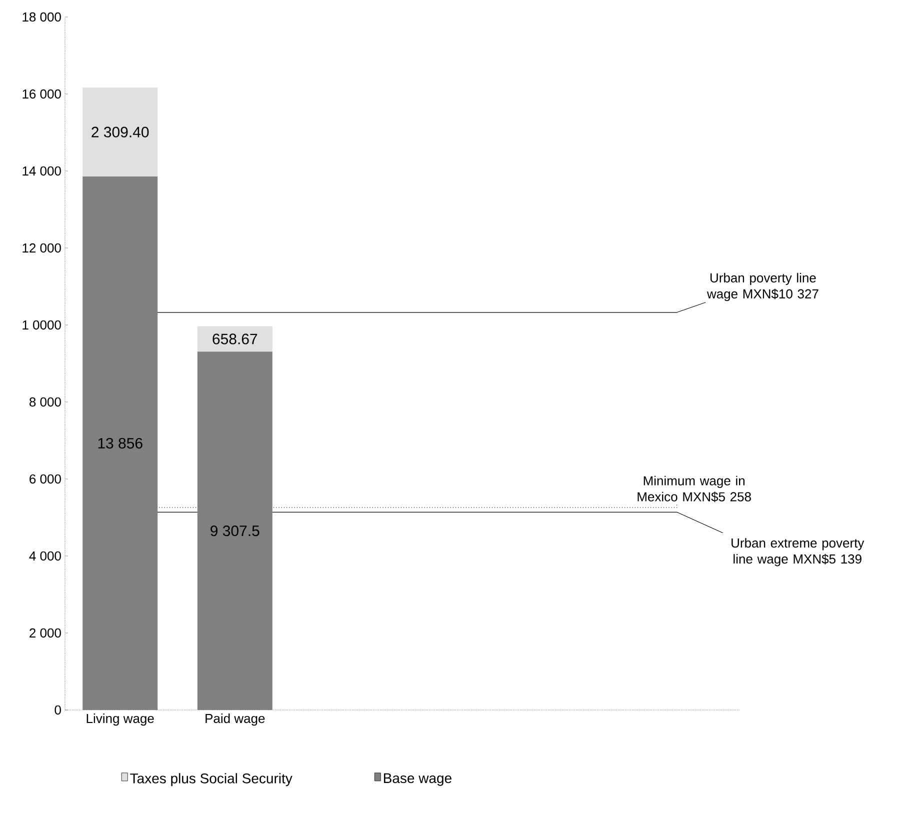  What do you see at coordinates (762, 287) in the screenshot?
I see `ref-line-label: Urban poverty line wage MXN$10 327` at bounding box center [762, 287].